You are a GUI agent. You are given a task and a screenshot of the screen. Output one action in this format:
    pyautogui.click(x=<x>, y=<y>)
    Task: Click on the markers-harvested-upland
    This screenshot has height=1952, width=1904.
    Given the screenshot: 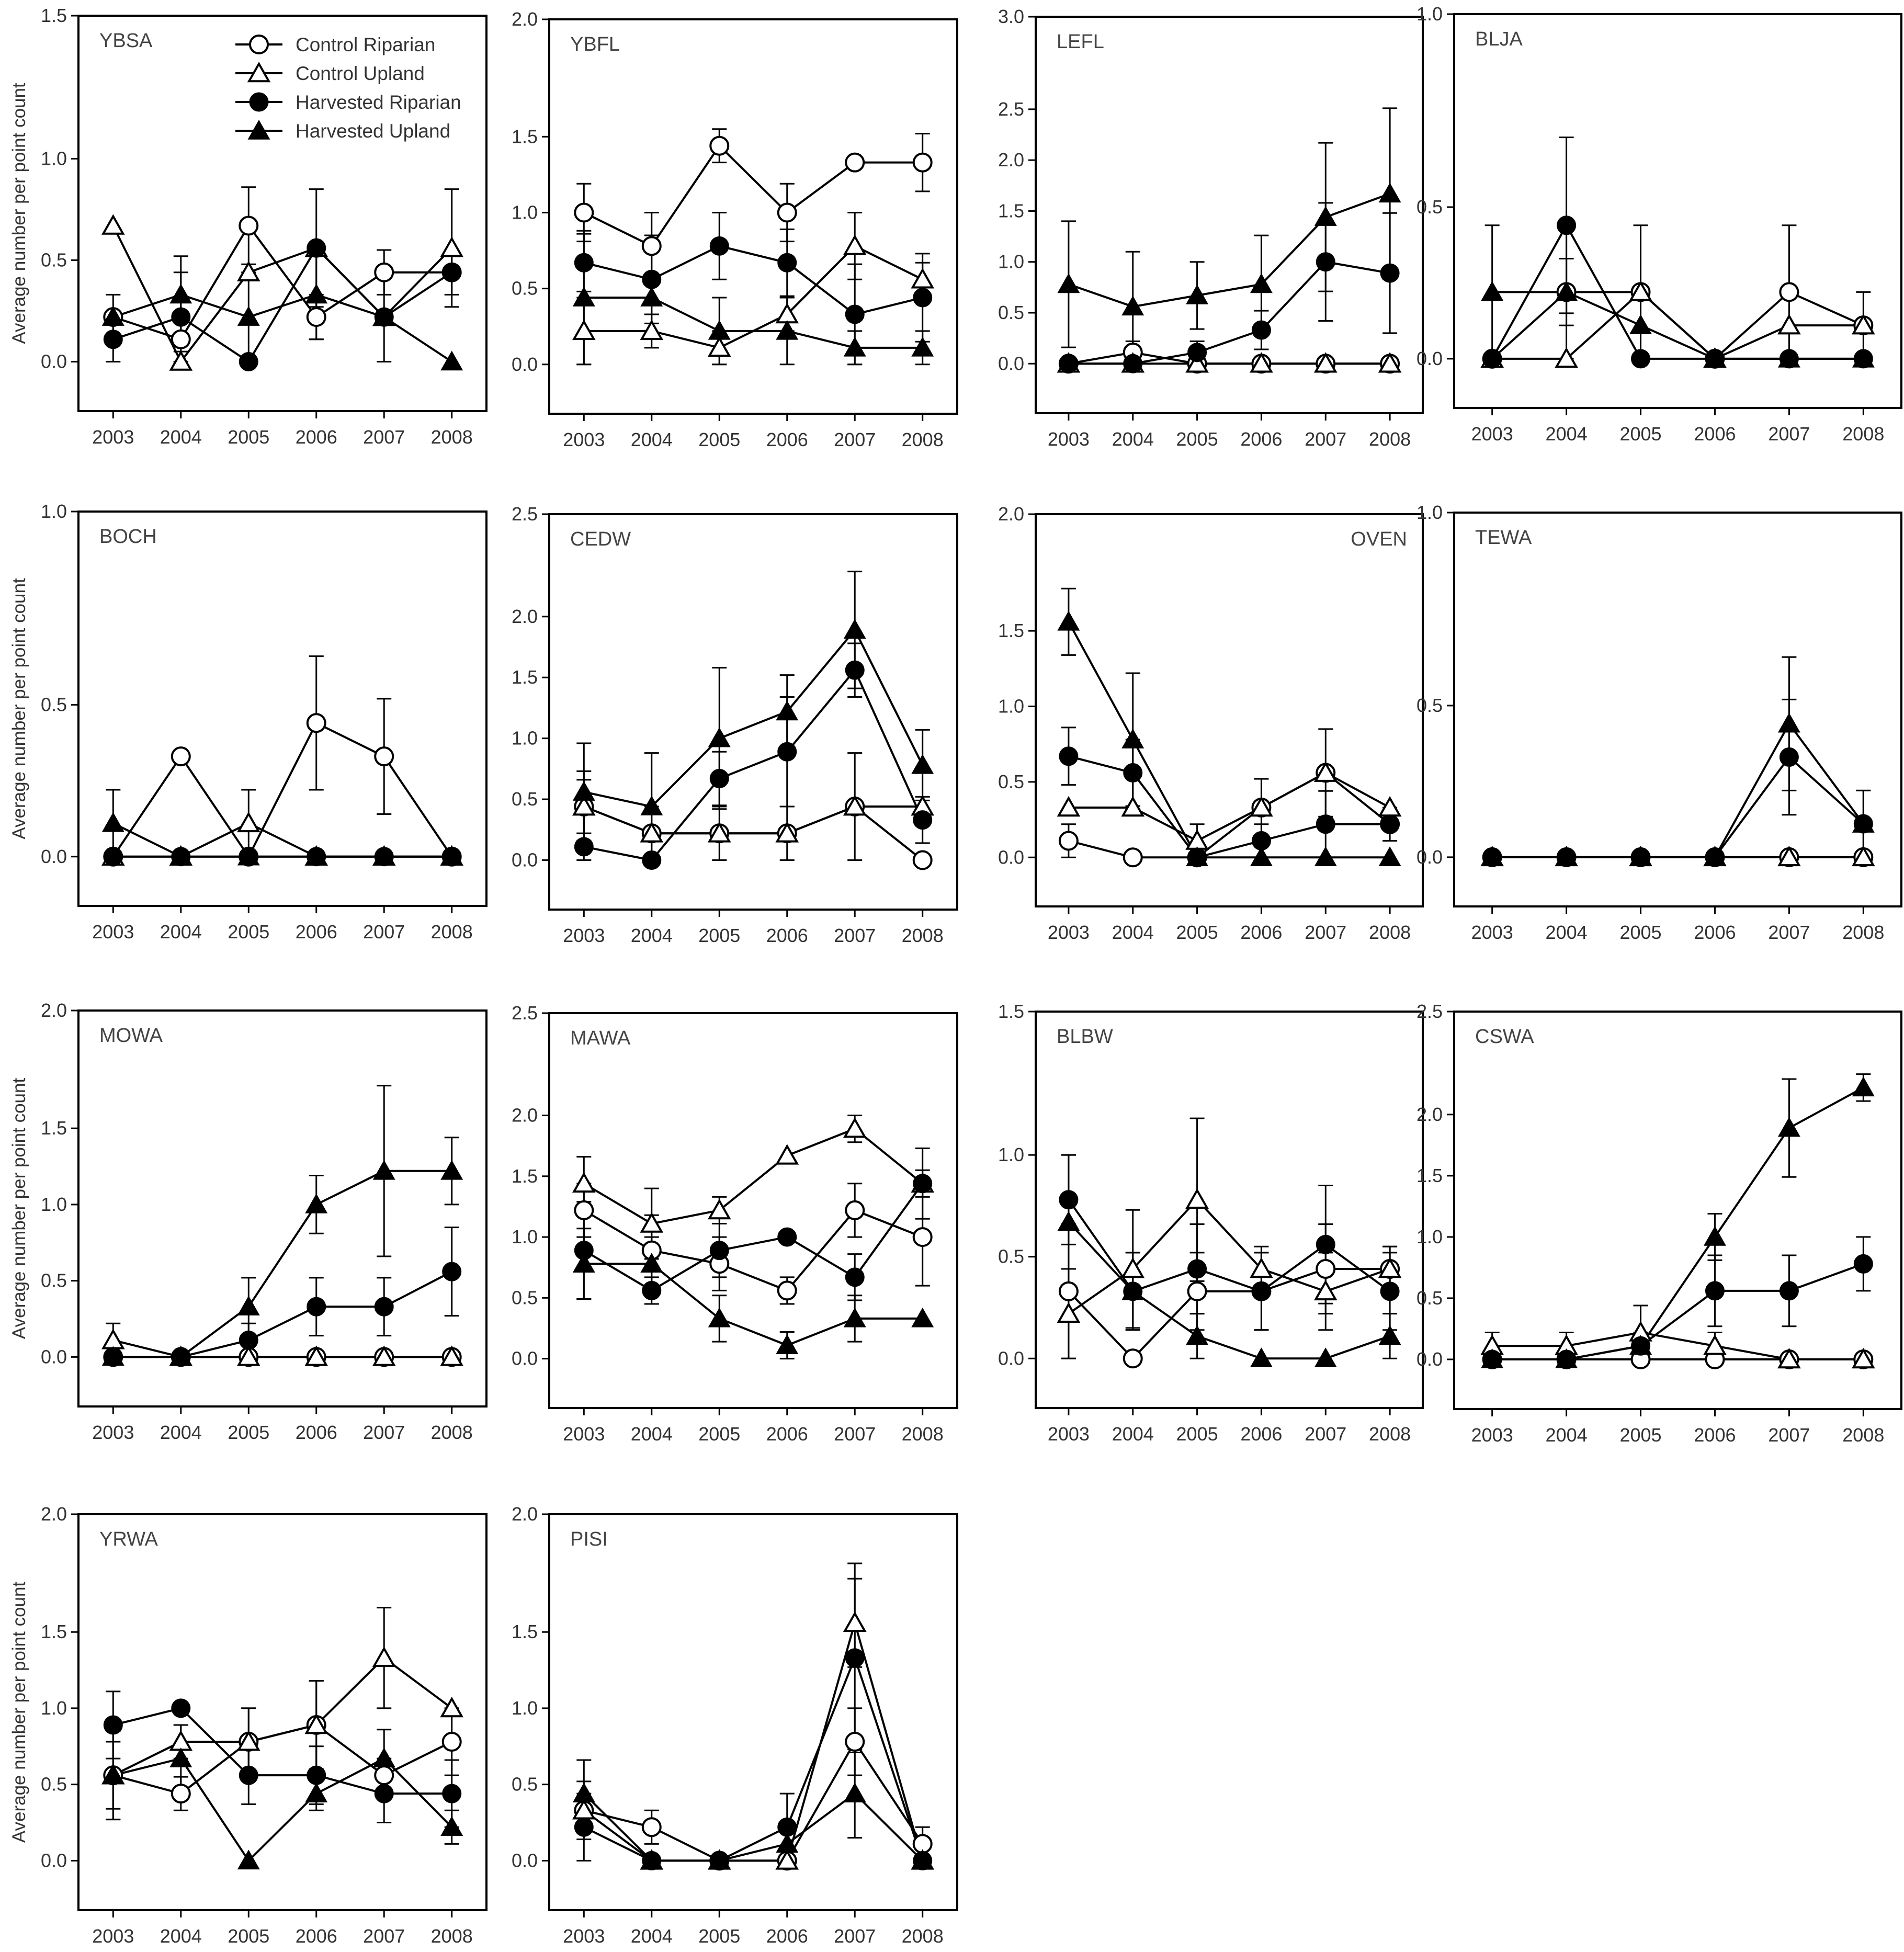 What is the action you would take?
    pyautogui.click(x=282, y=1263)
    